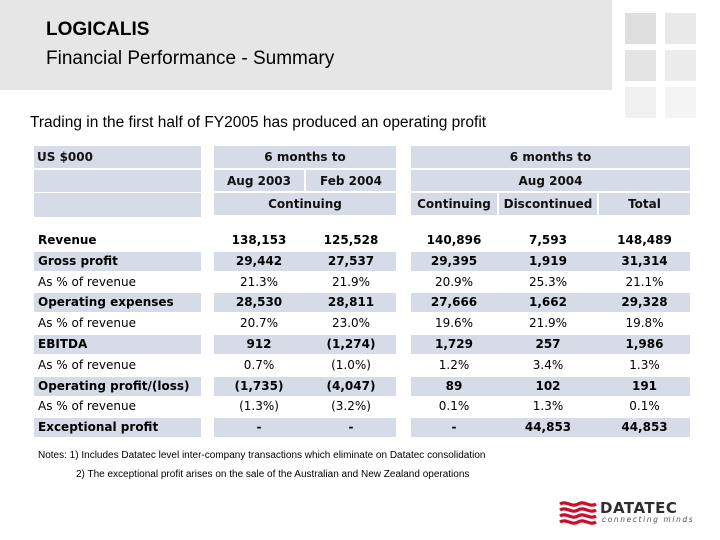 The width and height of the screenshot is (720, 540). I want to click on row-value: 31,314, so click(644, 260).